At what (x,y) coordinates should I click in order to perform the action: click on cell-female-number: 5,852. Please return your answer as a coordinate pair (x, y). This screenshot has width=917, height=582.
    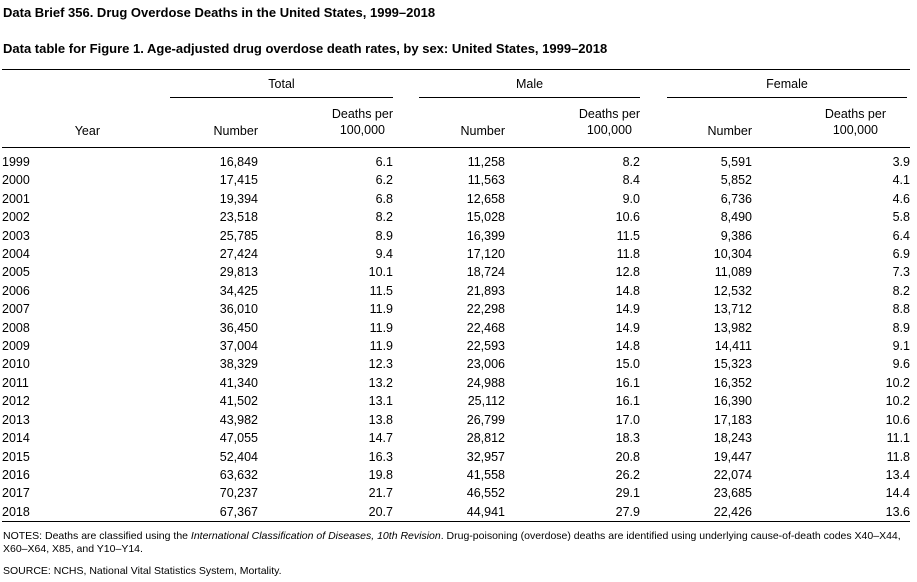
    Looking at the image, I should click on (736, 180).